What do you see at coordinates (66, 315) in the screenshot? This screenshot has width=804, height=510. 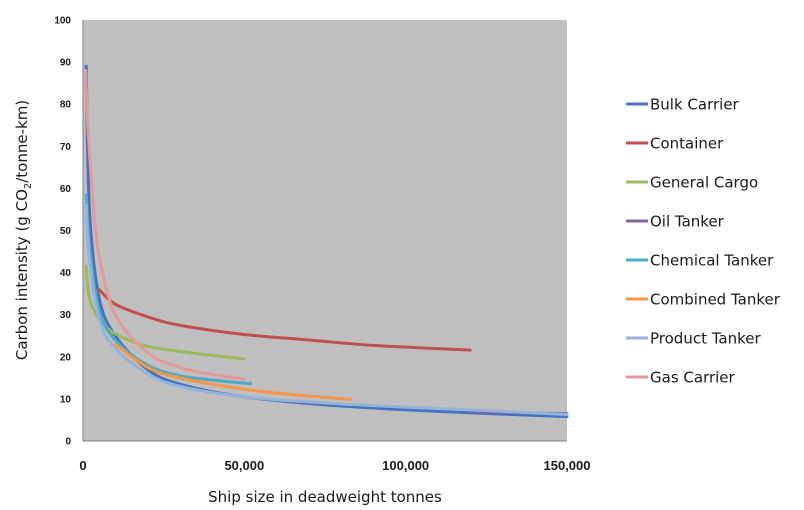 I see `y-tick-label: 30` at bounding box center [66, 315].